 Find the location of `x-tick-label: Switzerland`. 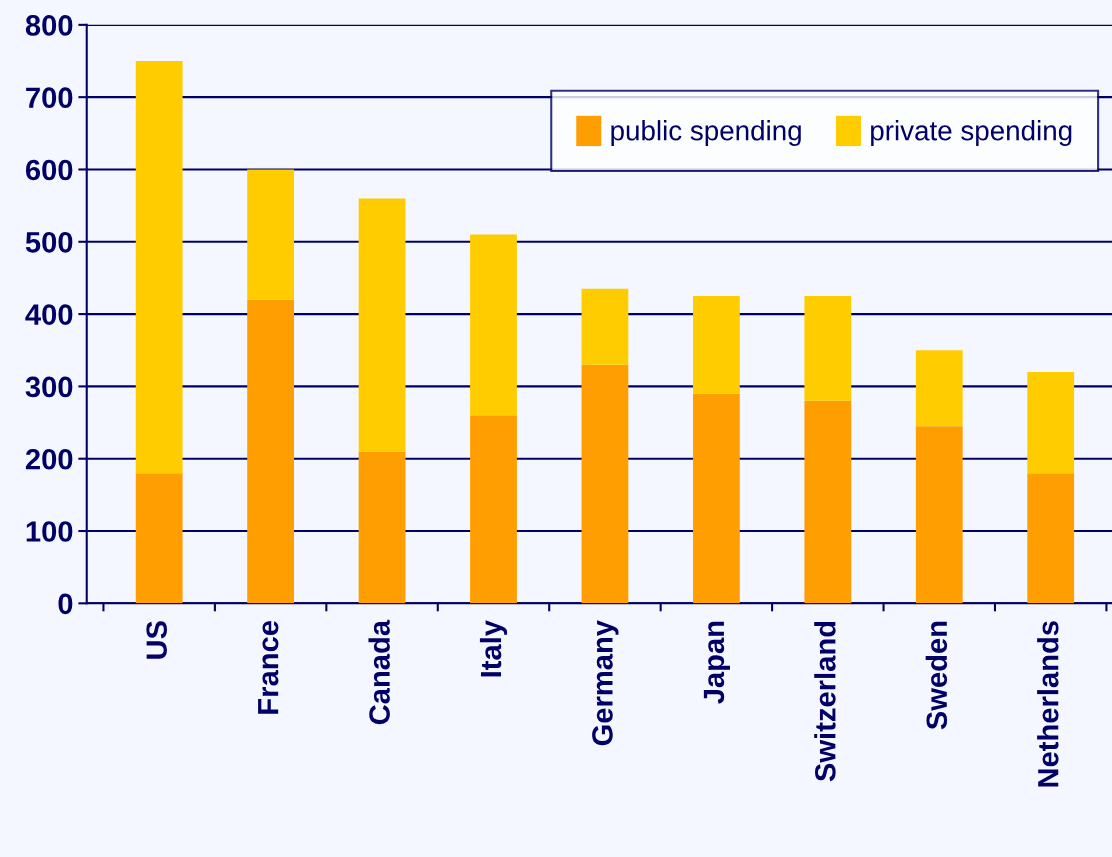

x-tick-label: Switzerland is located at coordinates (825, 701).